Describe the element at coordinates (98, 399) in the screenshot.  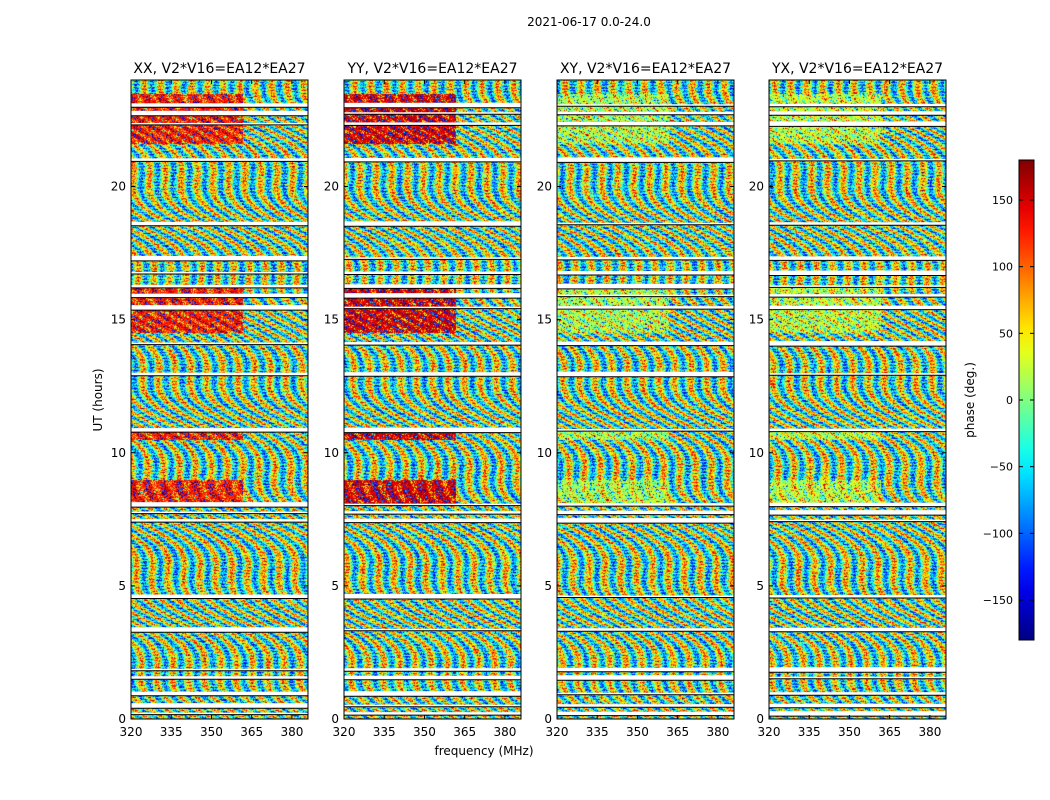
I see `y-axis-label: UT (hours)` at that location.